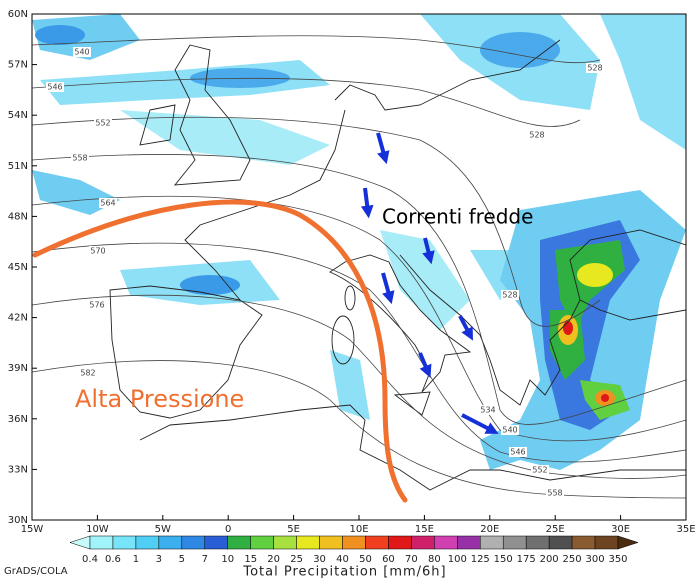  Describe the element at coordinates (18, 520) in the screenshot. I see `lat-label: 30N` at that location.